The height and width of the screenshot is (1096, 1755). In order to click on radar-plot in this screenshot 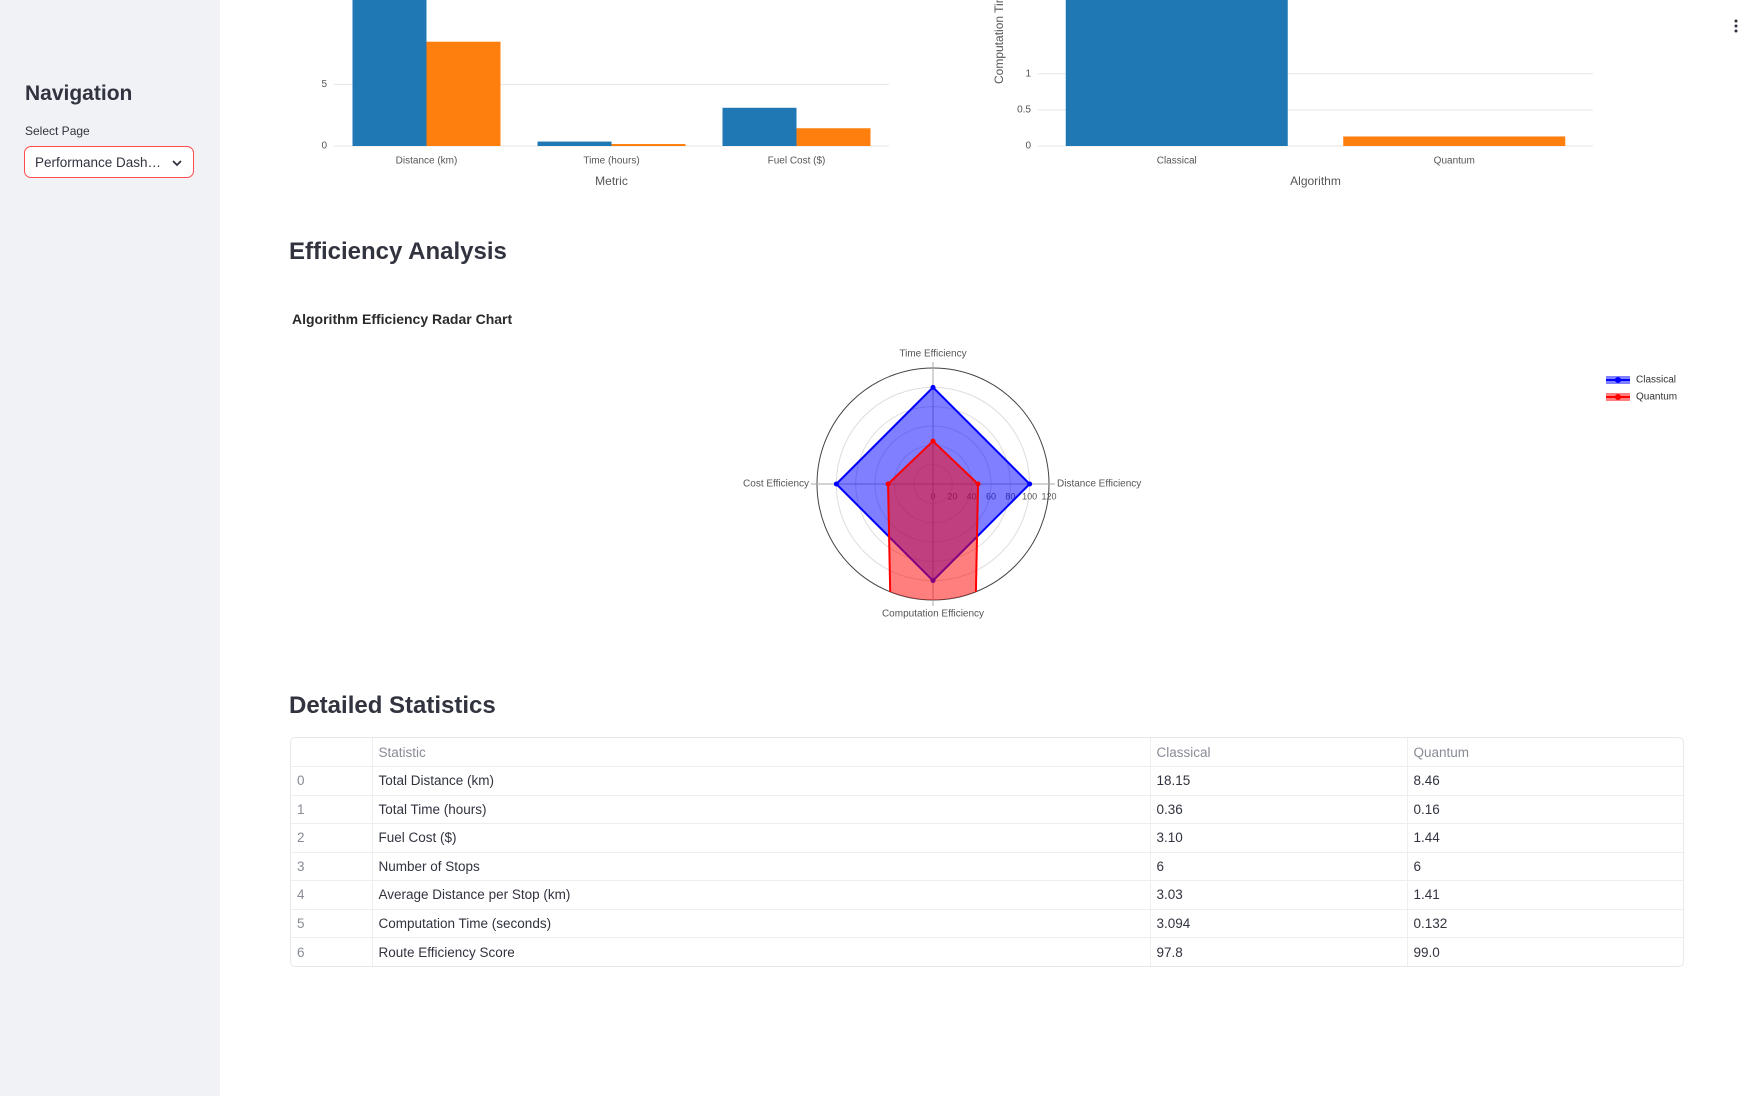, I will do `click(933, 492)`.